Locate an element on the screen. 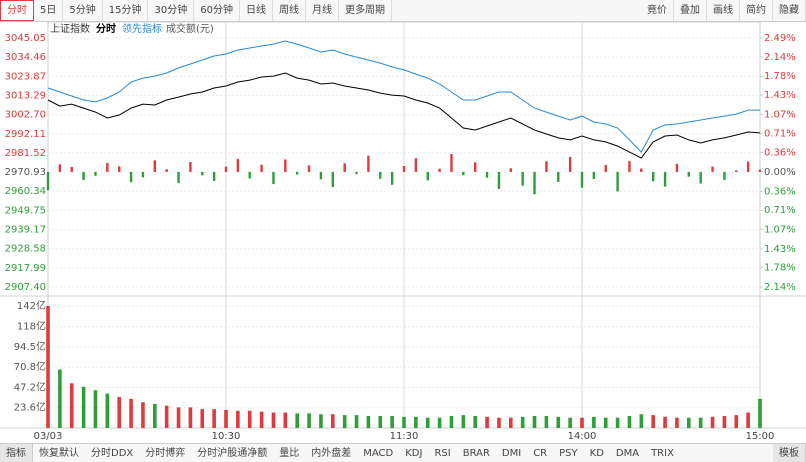  tool-button: 竟价 is located at coordinates (657, 10).